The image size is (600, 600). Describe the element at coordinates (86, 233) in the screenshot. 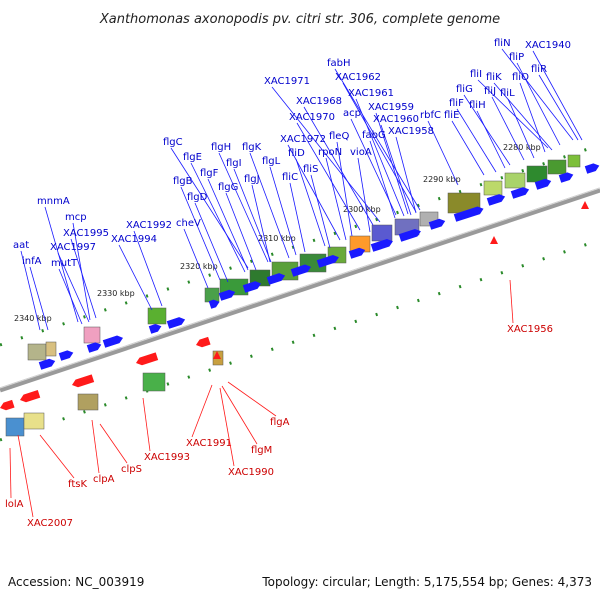

I see `forward-gene-label: XAC1995` at that location.